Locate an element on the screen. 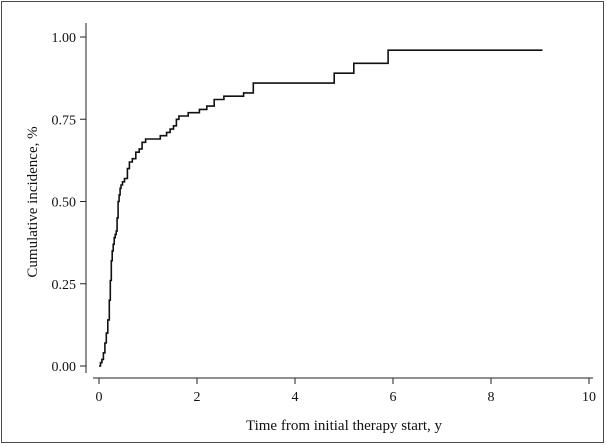 Image resolution: width=607 pixels, height=446 pixels. y-tick-label: 0.25 is located at coordinates (64, 285).